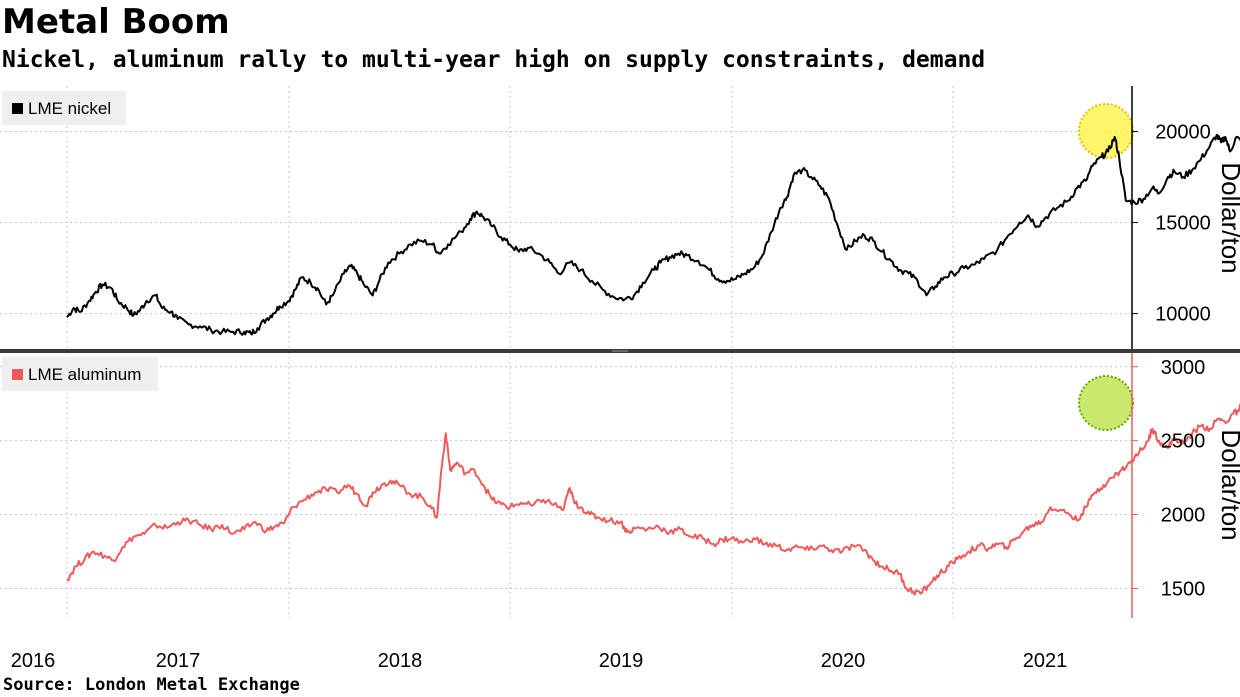 Image resolution: width=1240 pixels, height=697 pixels. Describe the element at coordinates (843, 661) in the screenshot. I see `x-tick-label-2020: 2020` at that location.